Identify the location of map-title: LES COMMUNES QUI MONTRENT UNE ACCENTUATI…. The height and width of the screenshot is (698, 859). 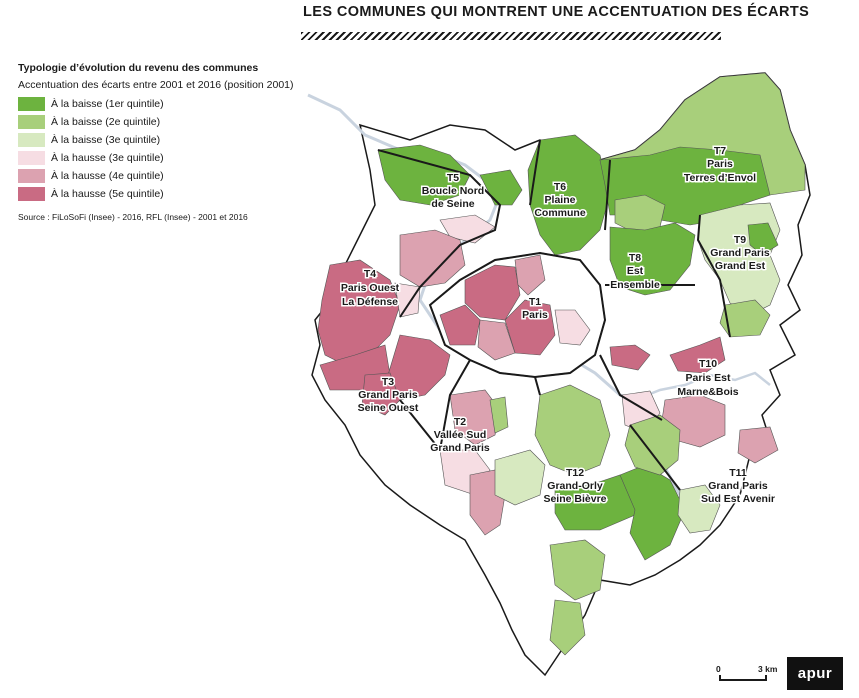
(556, 12).